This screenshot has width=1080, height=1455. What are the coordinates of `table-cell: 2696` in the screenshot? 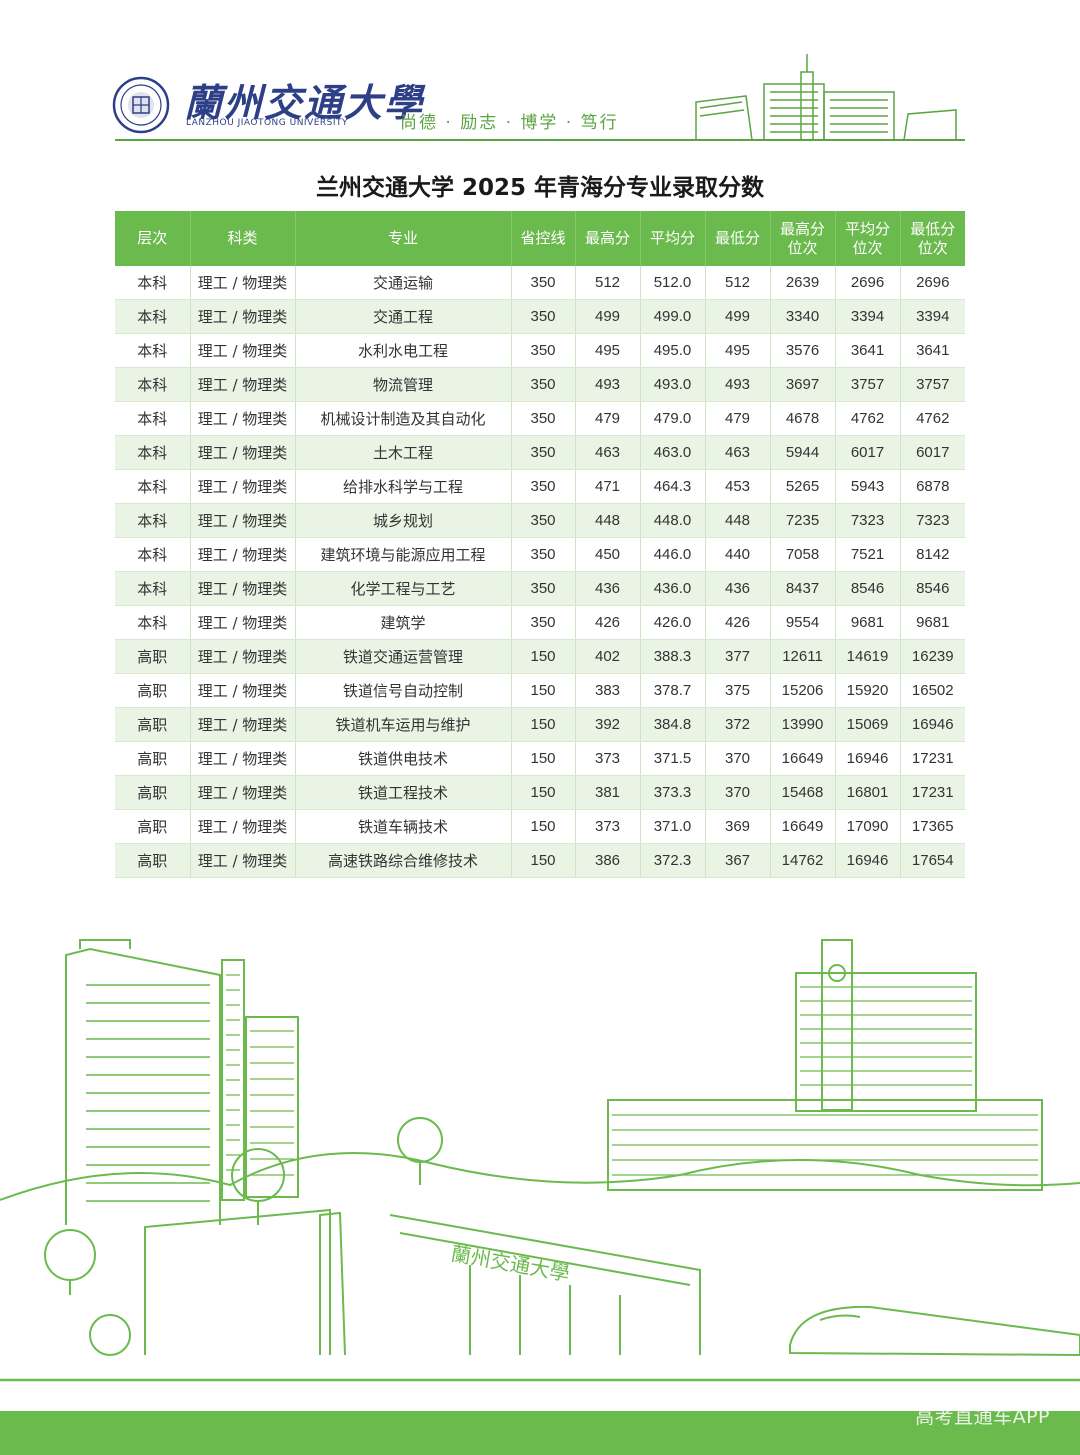 It's located at (868, 283).